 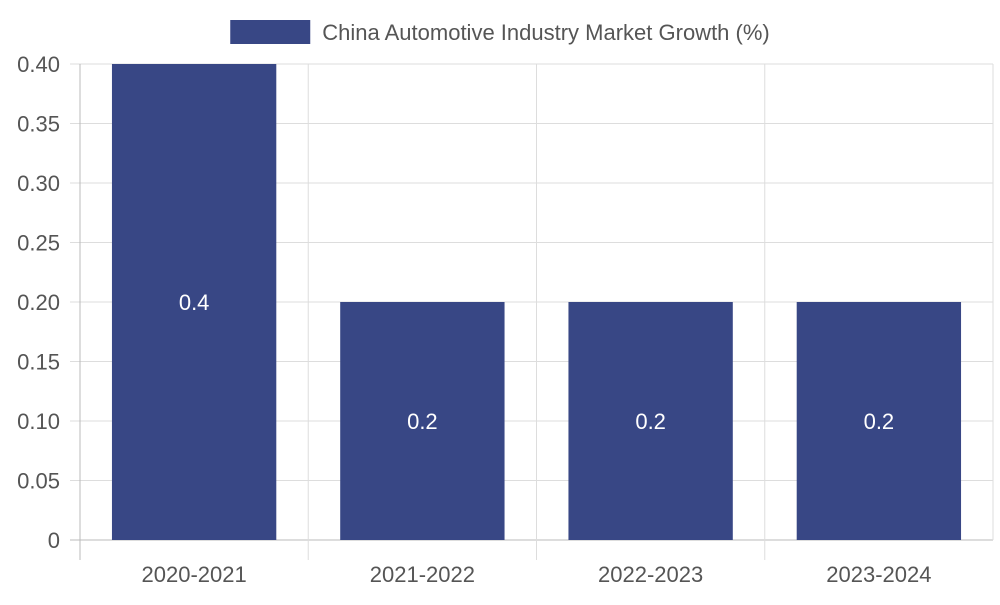 What do you see at coordinates (38, 481) in the screenshot?
I see `y-tick-label: 0.05` at bounding box center [38, 481].